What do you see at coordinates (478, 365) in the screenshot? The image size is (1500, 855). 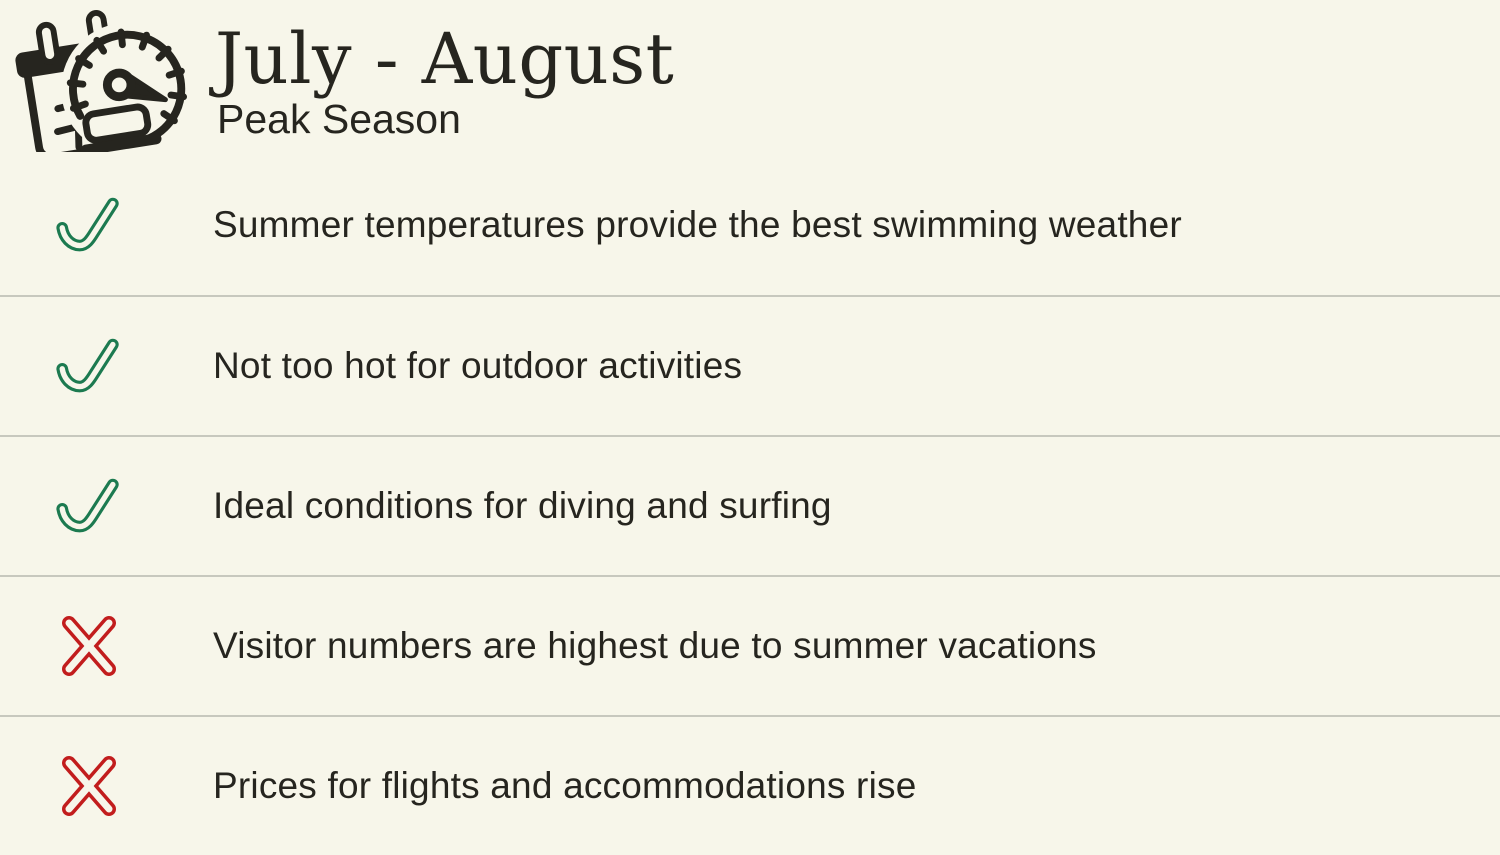 I see `list-item-text: Not too hot for outdoor activities` at bounding box center [478, 365].